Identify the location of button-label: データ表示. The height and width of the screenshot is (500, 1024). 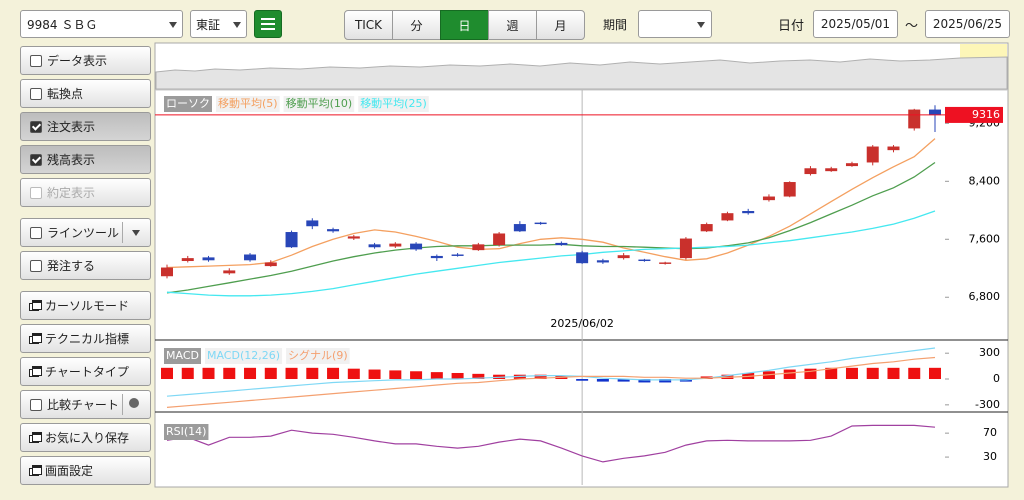
(77, 61).